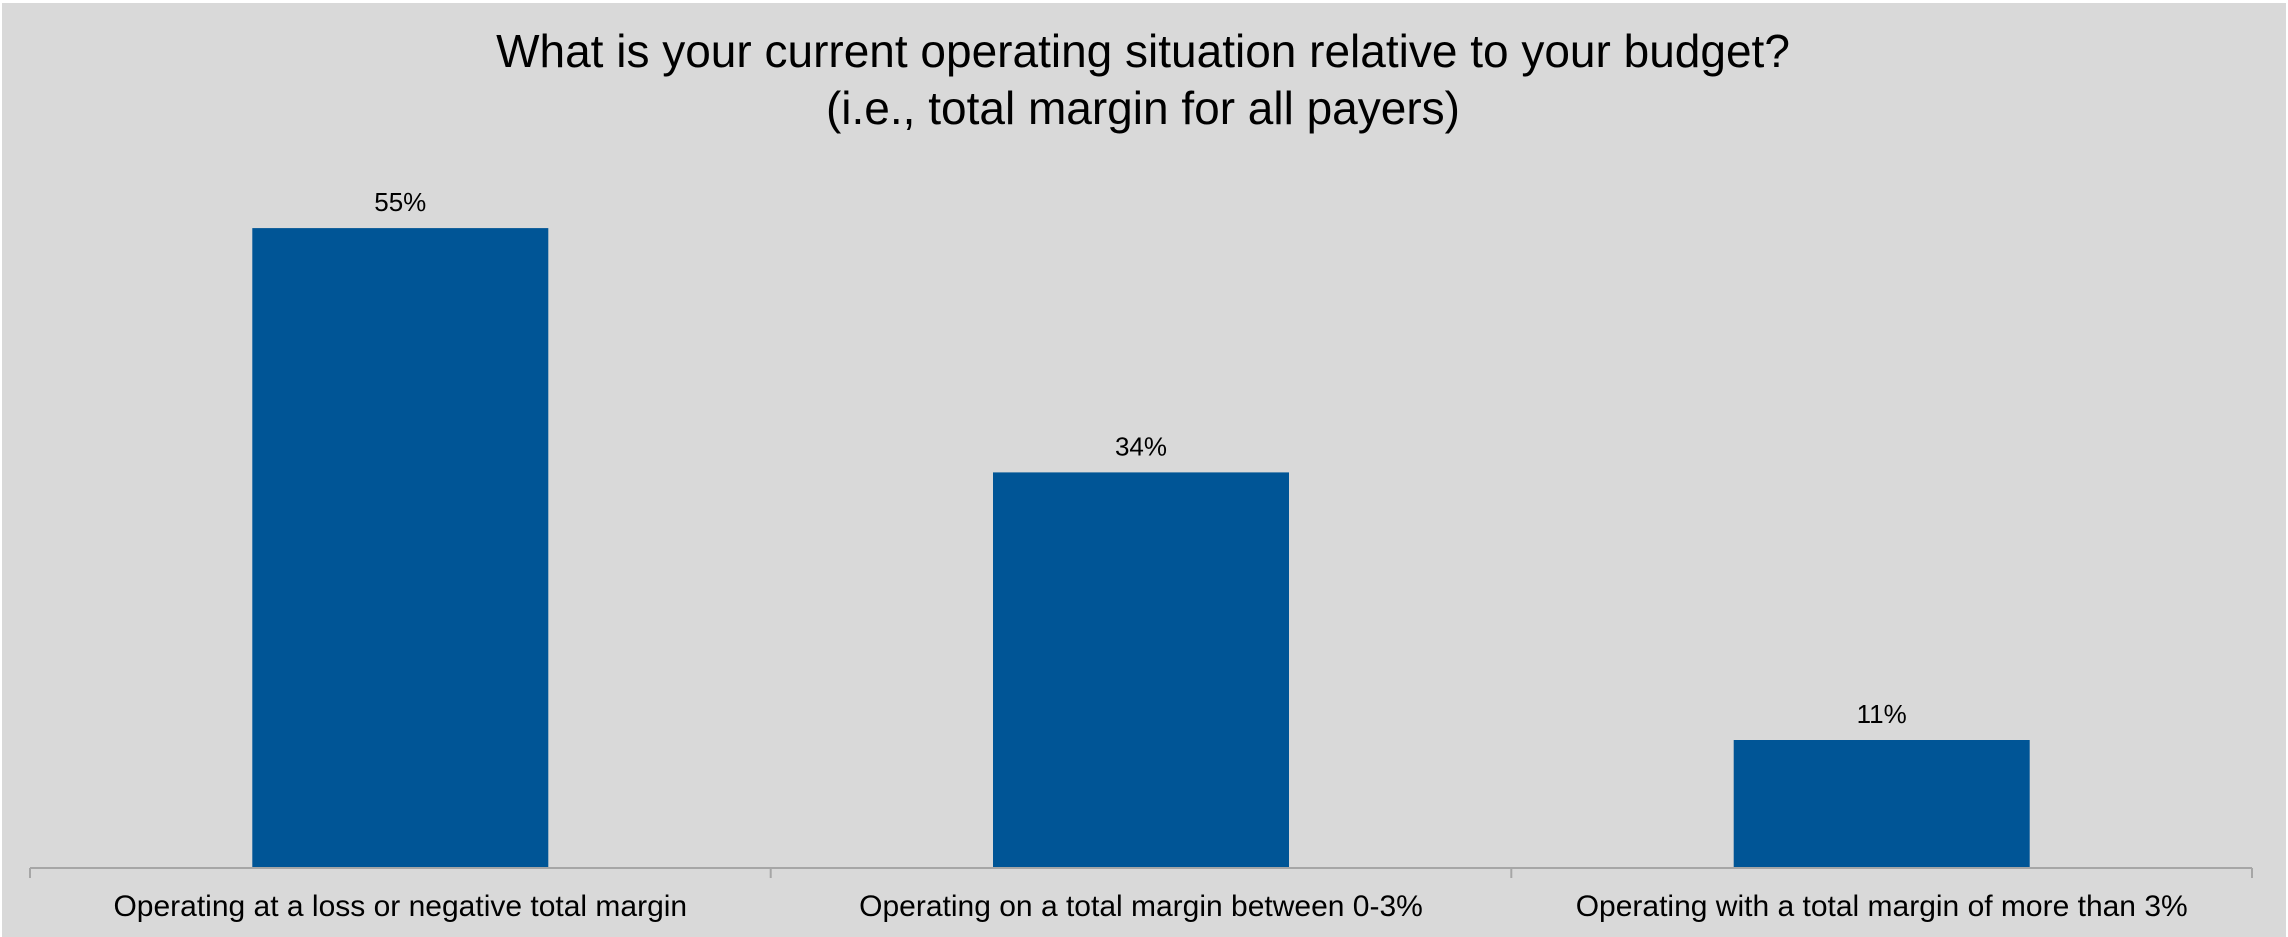 The height and width of the screenshot is (937, 2288). Describe the element at coordinates (1141, 873) in the screenshot. I see `x-axis-ticks` at that location.